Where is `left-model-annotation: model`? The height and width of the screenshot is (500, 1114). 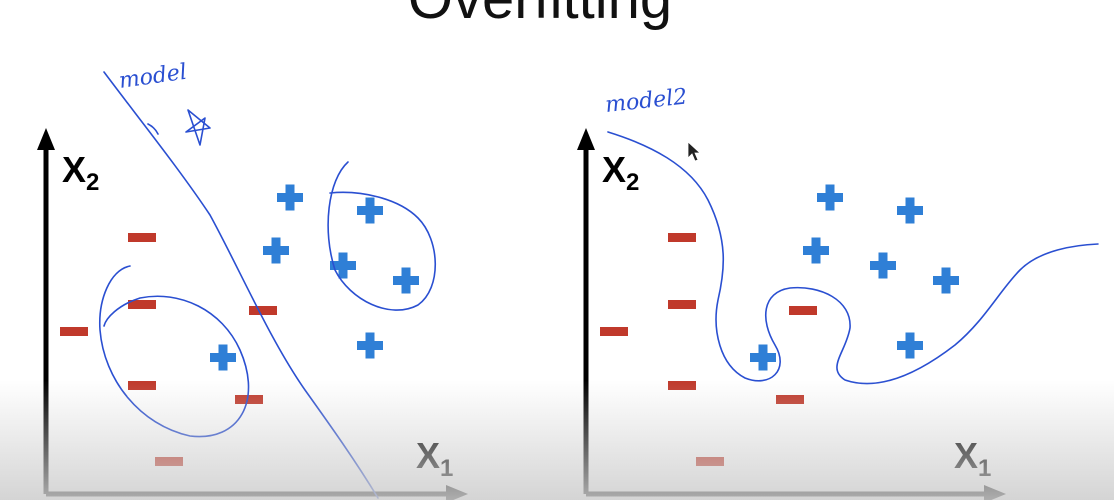 left-model-annotation: model is located at coordinates (152, 77).